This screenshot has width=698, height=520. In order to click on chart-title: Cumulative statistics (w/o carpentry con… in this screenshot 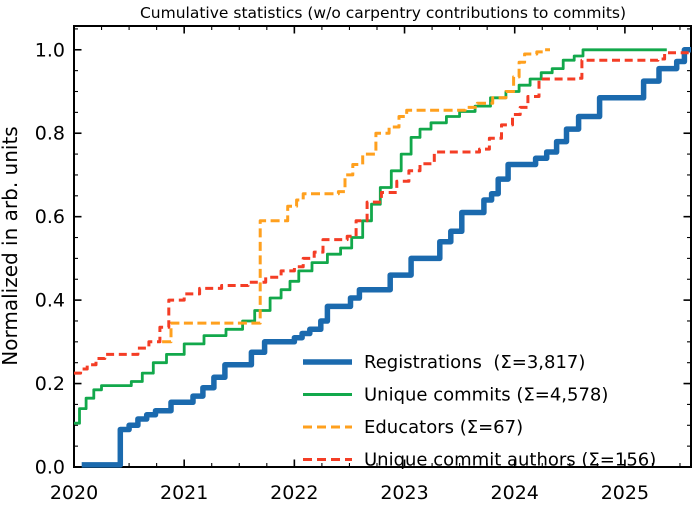, I will do `click(383, 13)`.